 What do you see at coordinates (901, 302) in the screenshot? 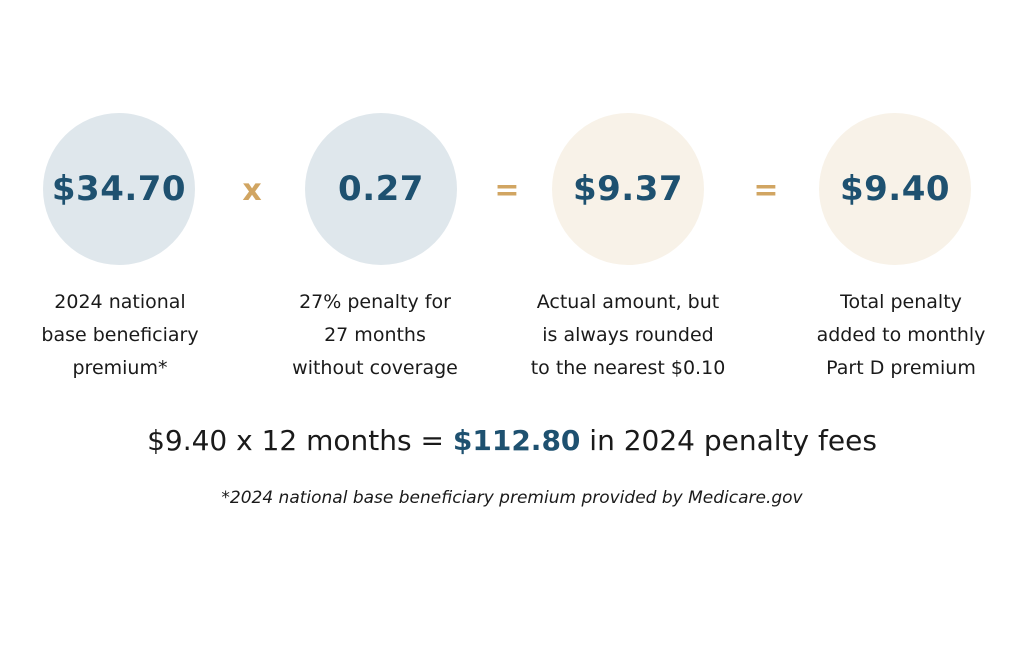
I see `caption-line: Total penalty` at bounding box center [901, 302].